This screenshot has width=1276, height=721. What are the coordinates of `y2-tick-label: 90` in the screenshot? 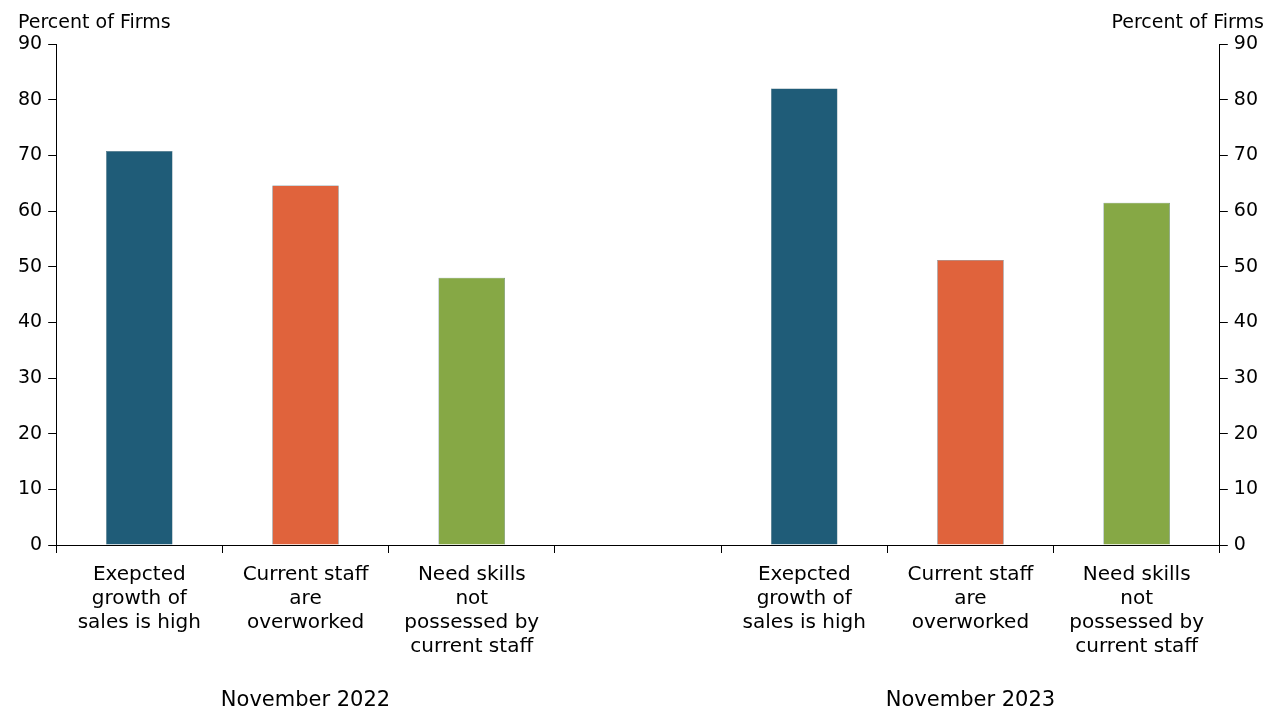 It's located at (1246, 41).